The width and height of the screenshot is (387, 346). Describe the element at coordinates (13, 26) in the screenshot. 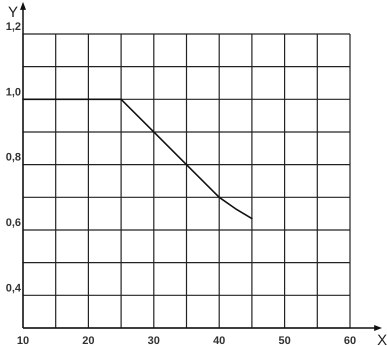

I see `y-tick-label: 1,2` at that location.